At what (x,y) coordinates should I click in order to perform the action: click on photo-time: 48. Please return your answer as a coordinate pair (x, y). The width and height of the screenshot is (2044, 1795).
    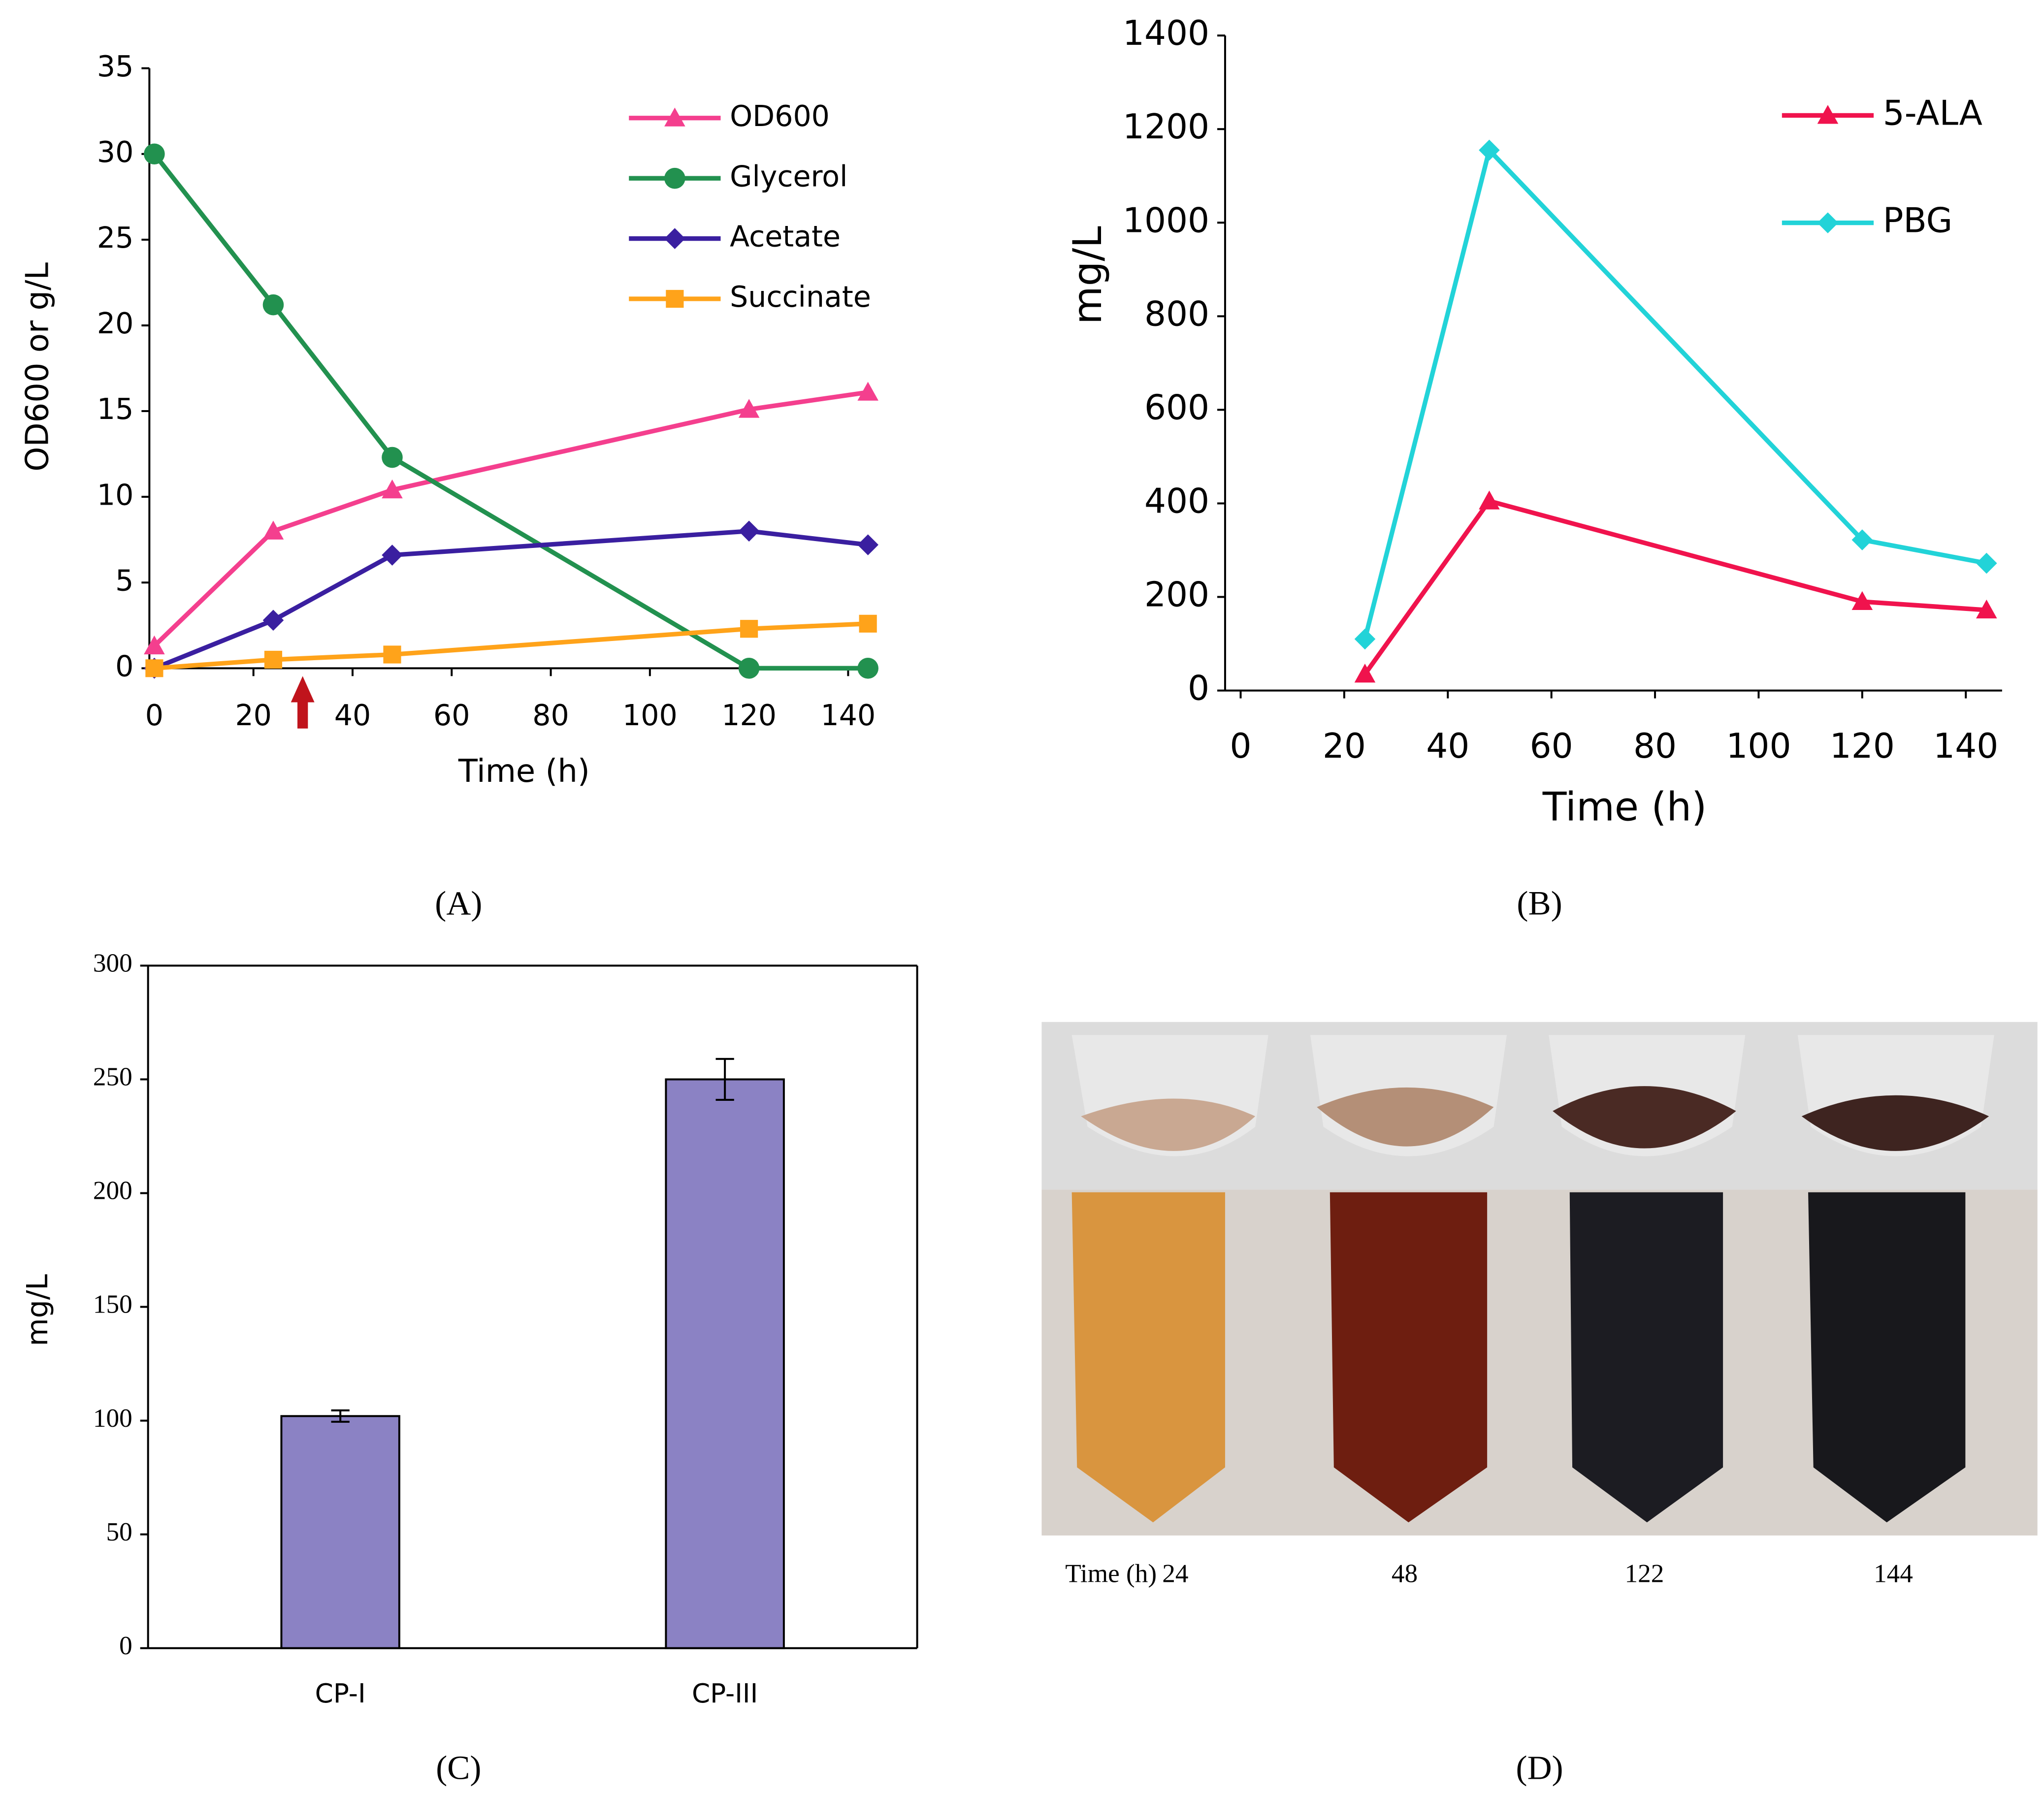
    Looking at the image, I should click on (1405, 1573).